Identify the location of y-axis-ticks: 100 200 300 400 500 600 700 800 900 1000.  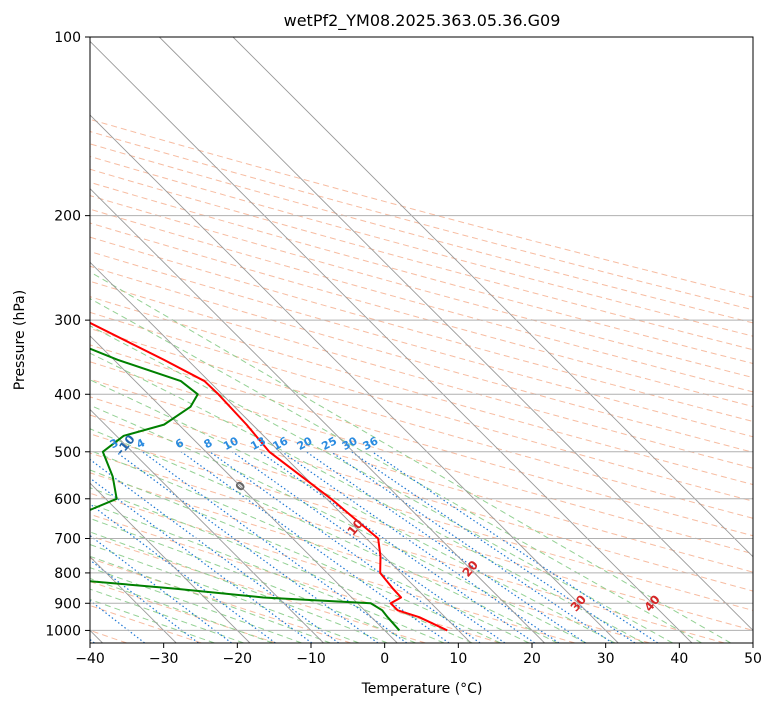
(67, 334).